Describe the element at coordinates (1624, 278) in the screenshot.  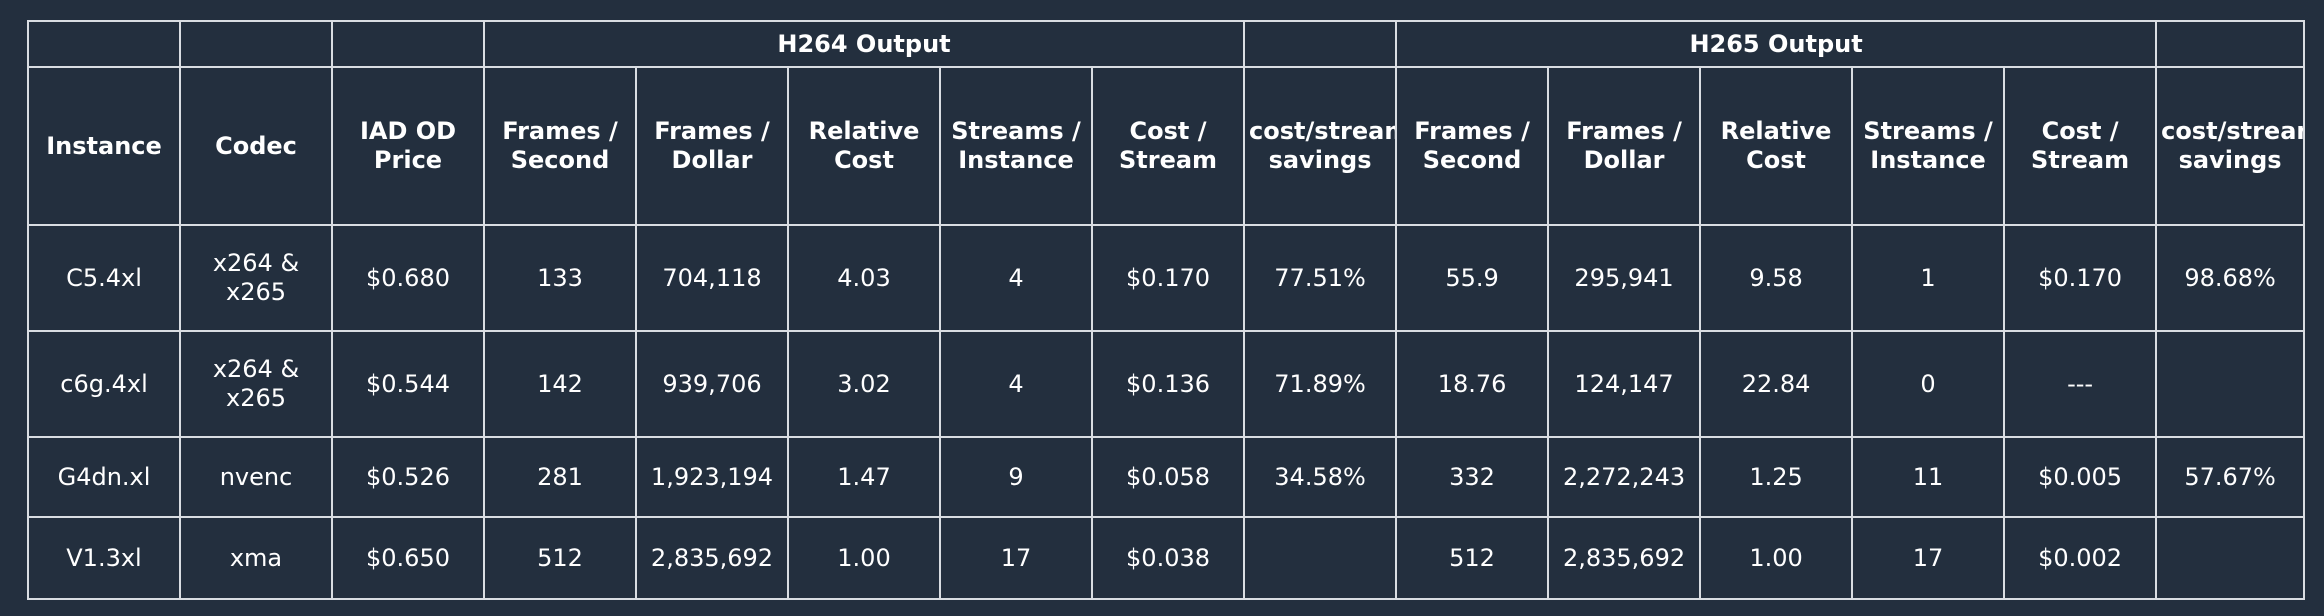
I see `cell-h265-fpd: 295,941` at that location.